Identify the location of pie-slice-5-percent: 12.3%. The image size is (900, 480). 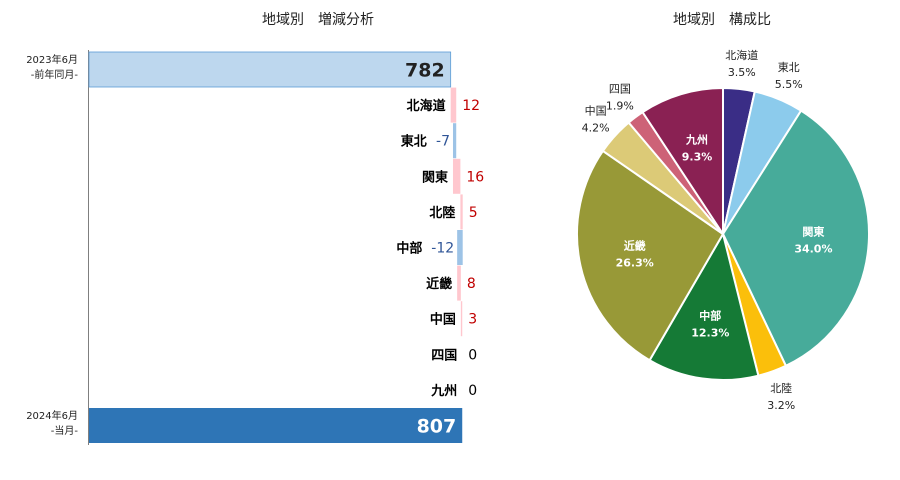
(710, 333).